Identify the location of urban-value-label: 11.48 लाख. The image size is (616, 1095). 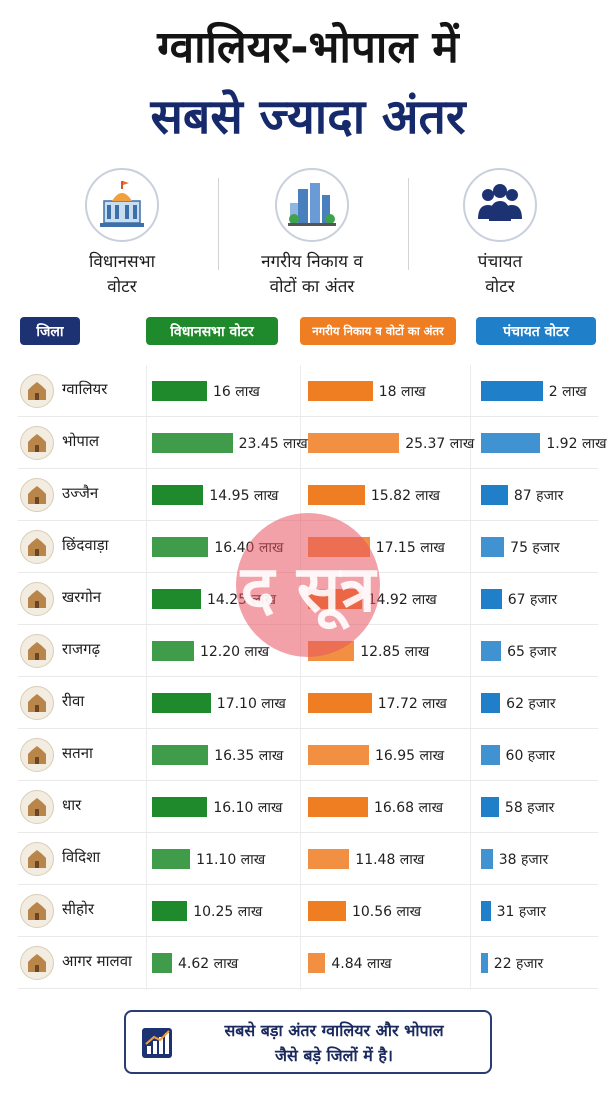
(390, 859).